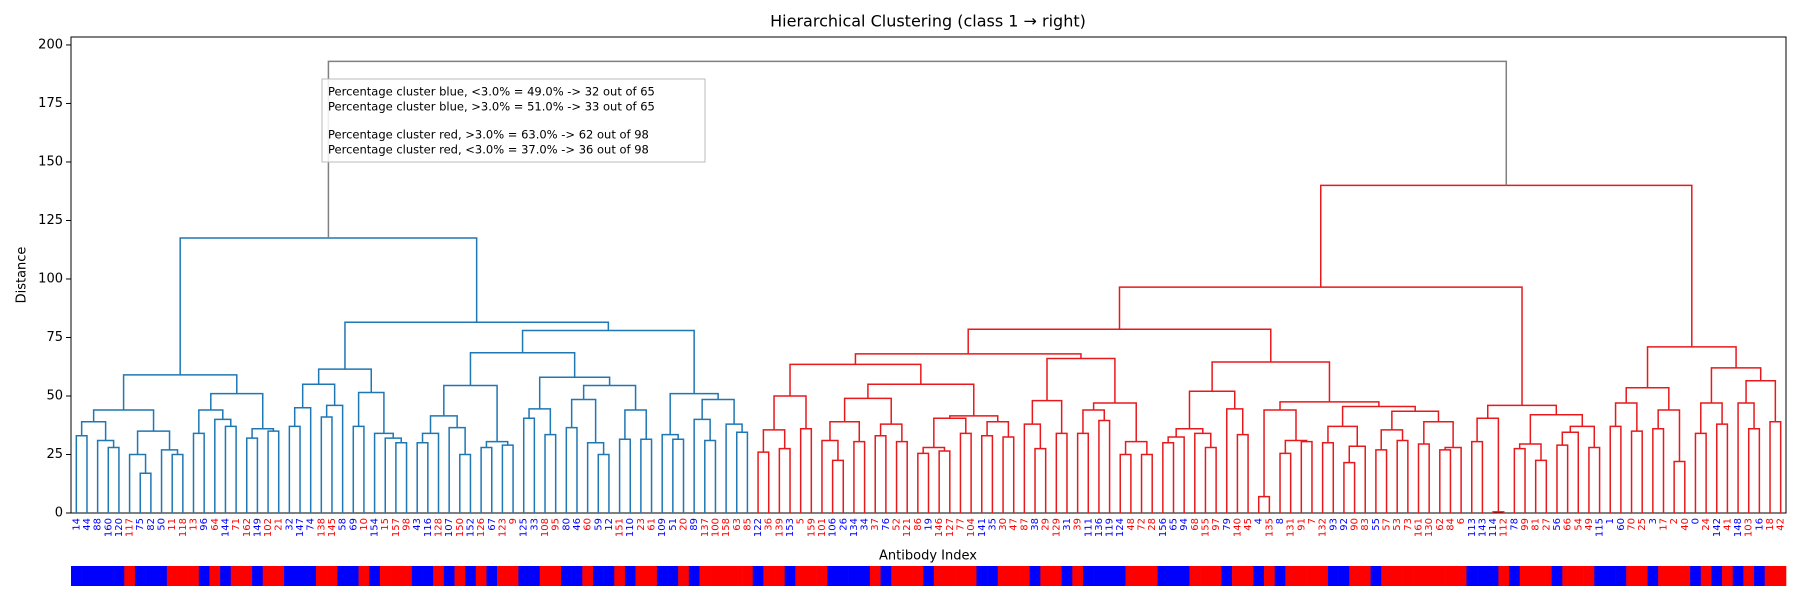 This screenshot has height=600, width=1800. Describe the element at coordinates (513, 521) in the screenshot. I see `leaf-label: 9` at that location.